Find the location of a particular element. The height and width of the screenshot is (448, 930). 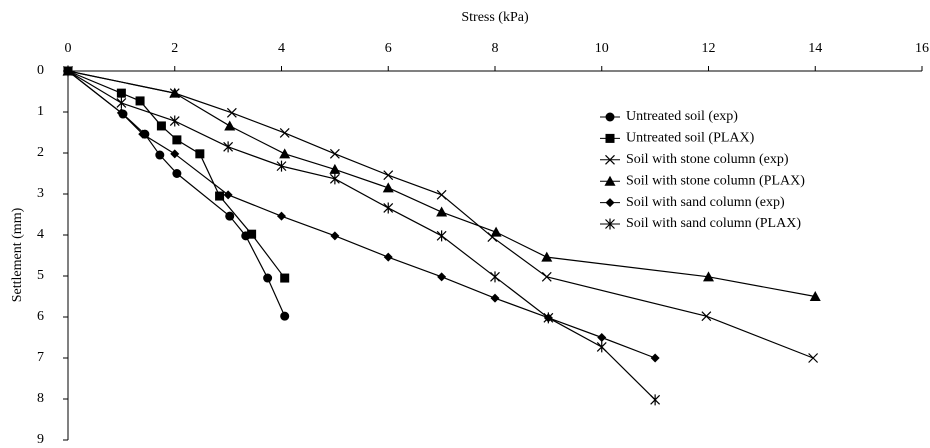

x-tick-label: 16 is located at coordinates (922, 48).